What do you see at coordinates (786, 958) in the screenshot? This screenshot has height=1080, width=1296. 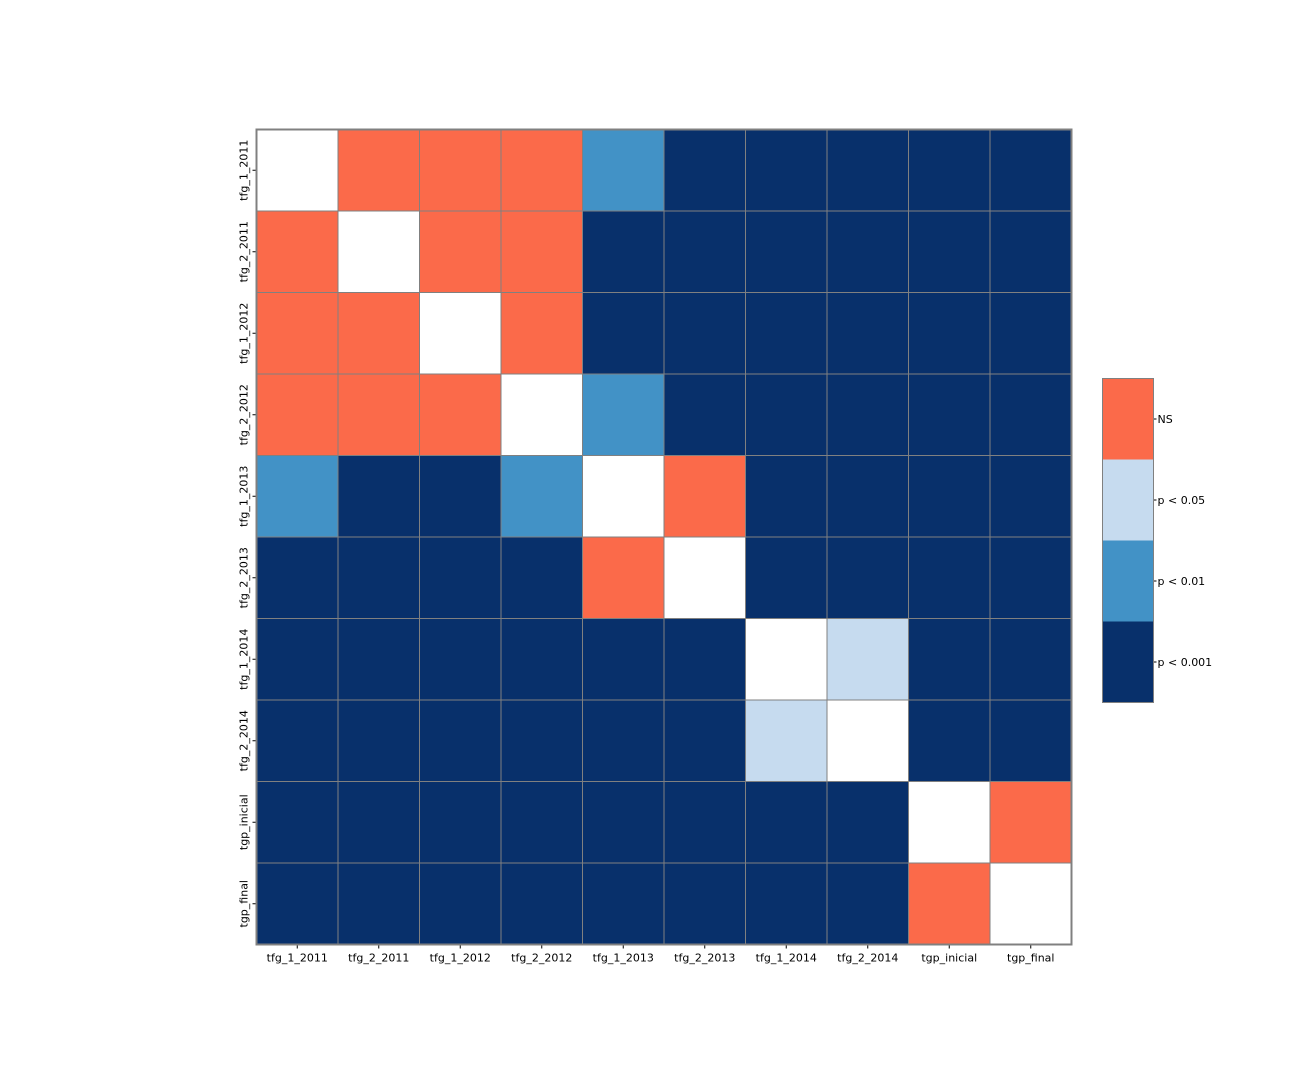 I see `x-tick-label: tfg_1_2014` at bounding box center [786, 958].